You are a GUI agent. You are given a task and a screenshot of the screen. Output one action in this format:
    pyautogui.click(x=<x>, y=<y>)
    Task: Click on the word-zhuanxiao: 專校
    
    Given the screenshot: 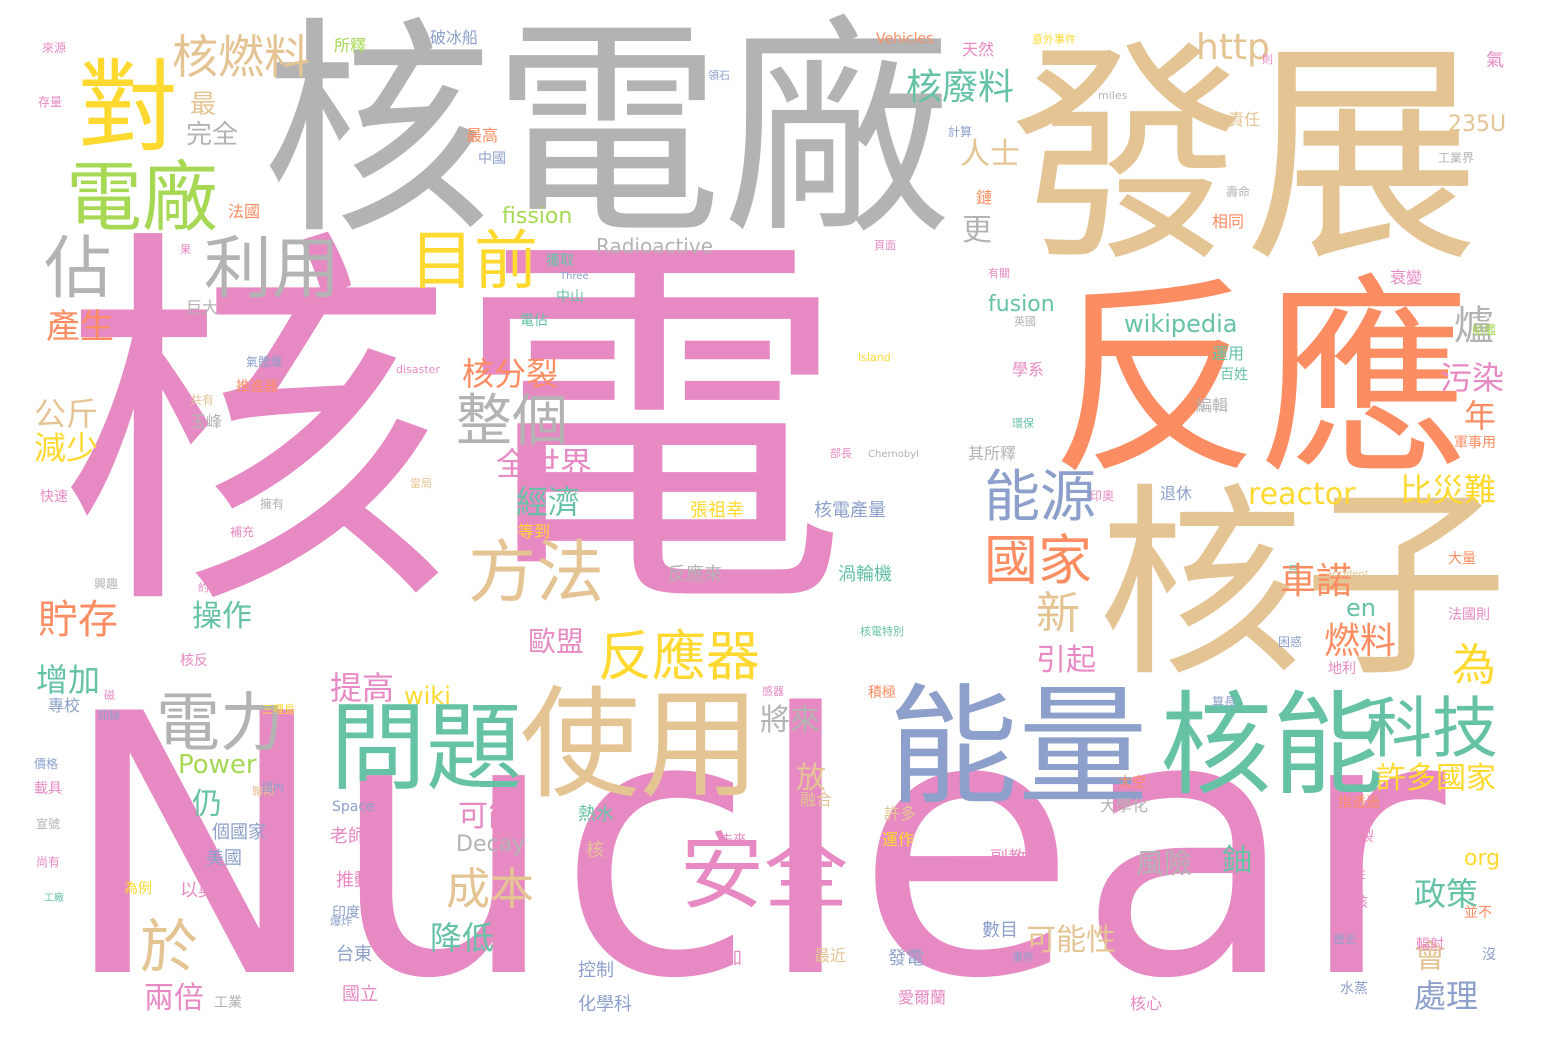 What is the action you would take?
    pyautogui.click(x=64, y=705)
    